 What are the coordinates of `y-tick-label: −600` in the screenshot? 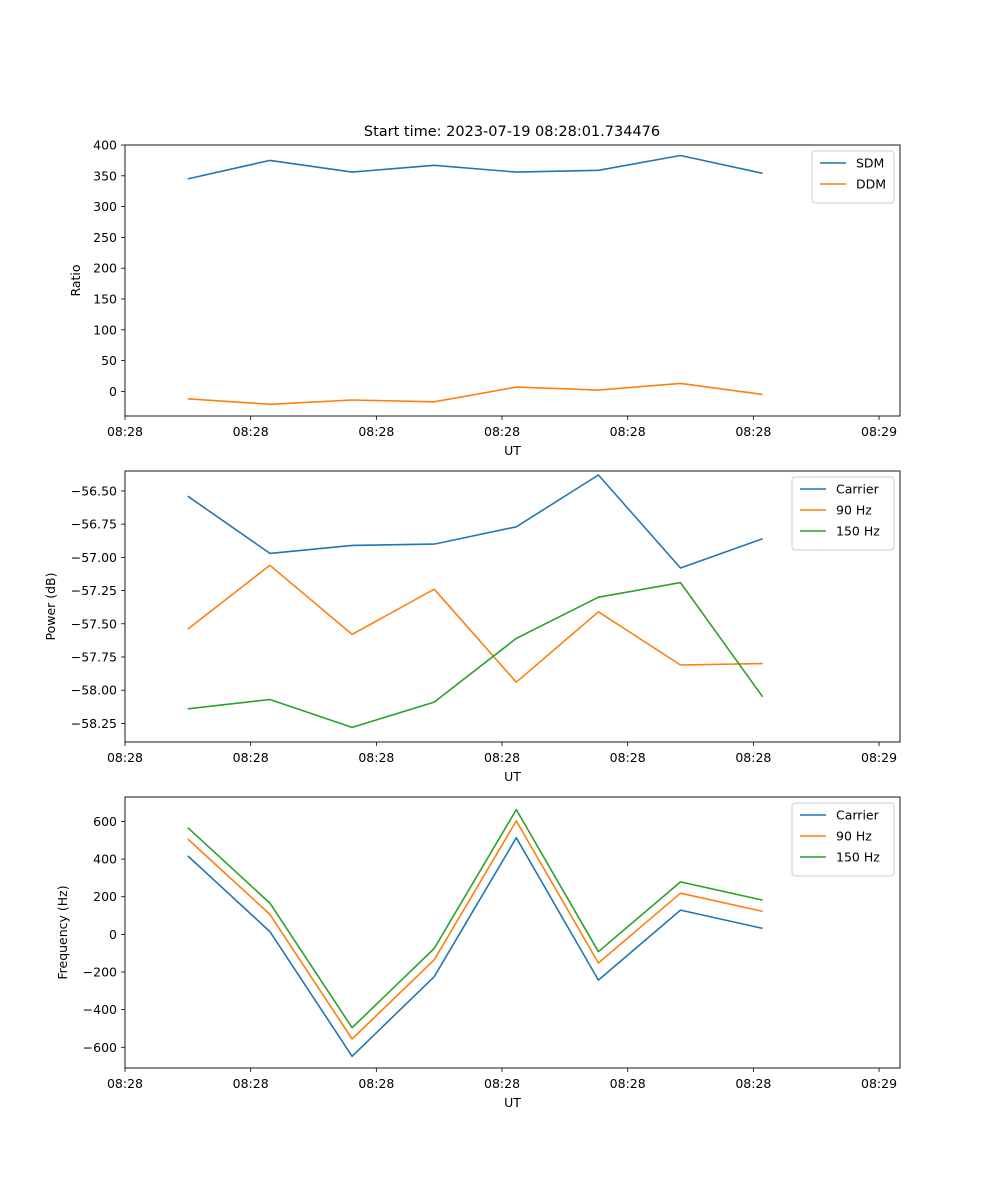 It's located at (100, 1047).